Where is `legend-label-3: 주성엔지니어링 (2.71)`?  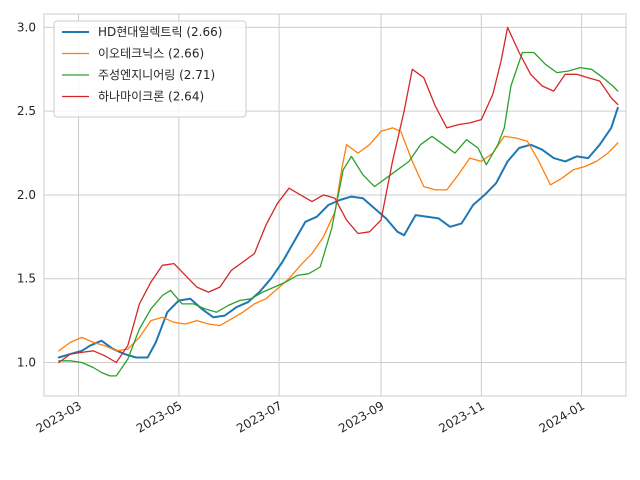
legend-label-3: 주성엔지니어링 (2.71) is located at coordinates (156, 75).